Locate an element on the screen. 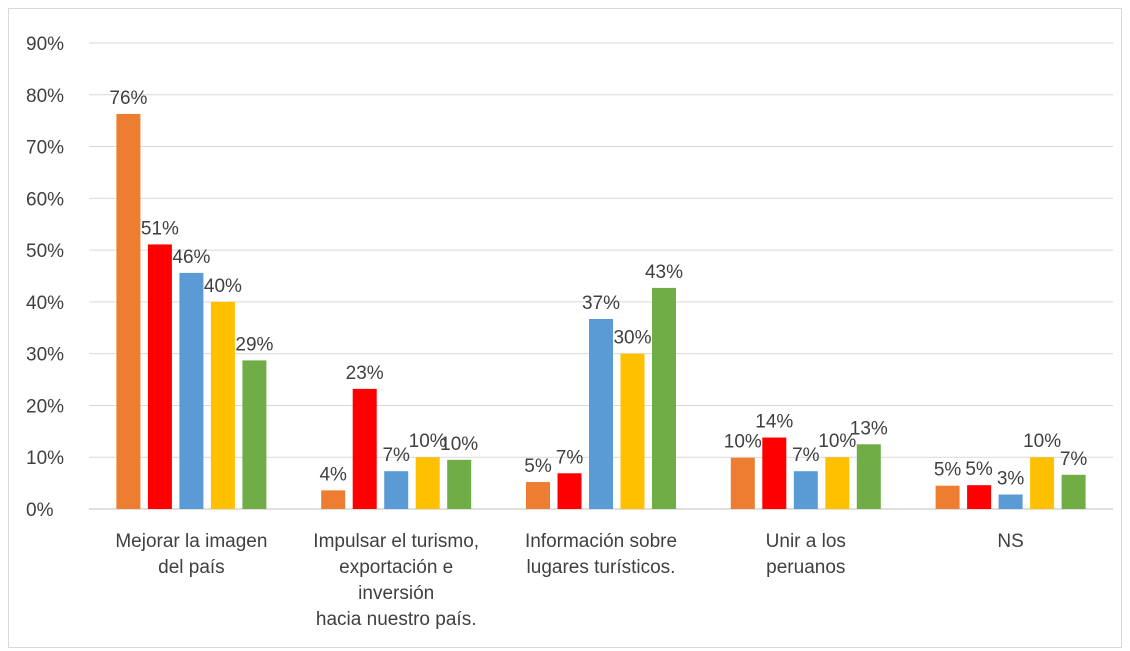  data-label: 43% is located at coordinates (664, 272).